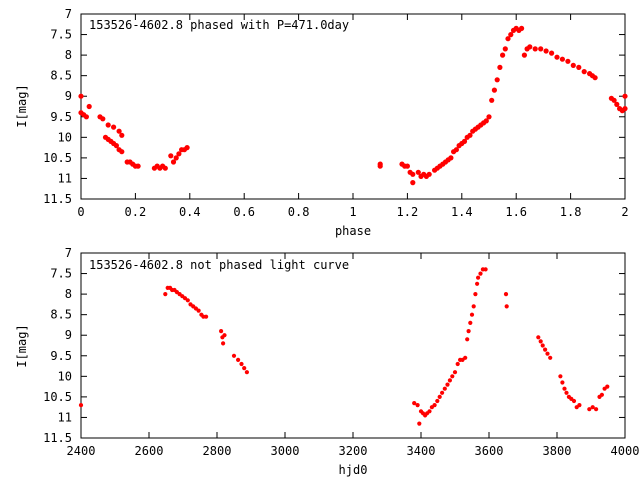  What do you see at coordinates (61, 356) in the screenshot?
I see `y-tick-label: 9.5` at bounding box center [61, 356].